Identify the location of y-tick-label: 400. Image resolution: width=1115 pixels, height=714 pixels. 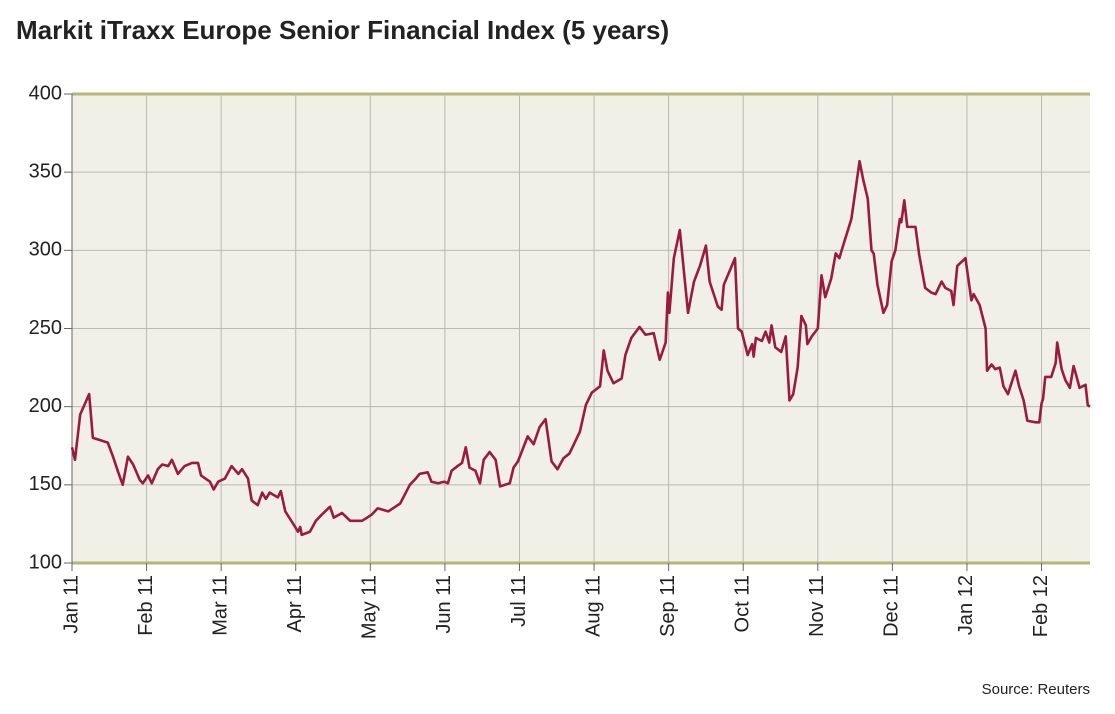
(45, 93).